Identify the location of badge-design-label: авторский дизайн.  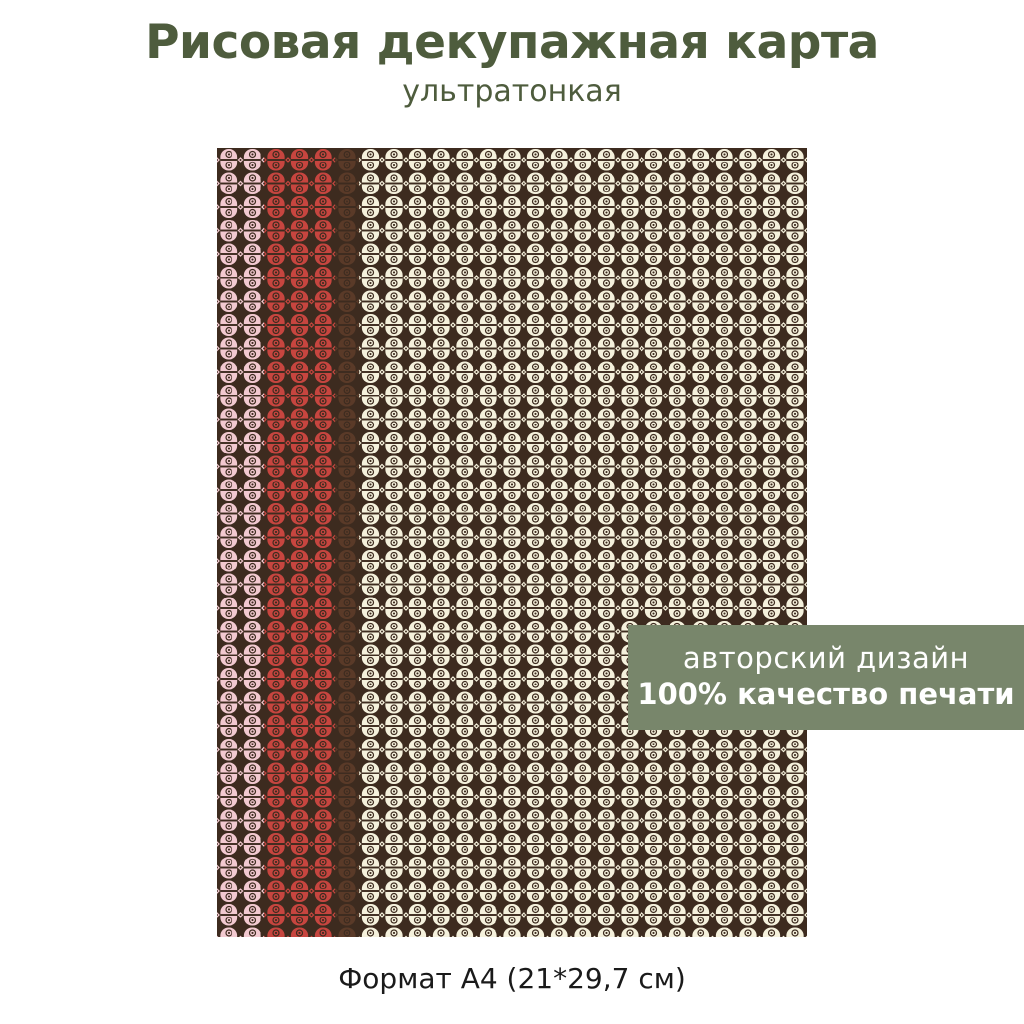
(826, 658).